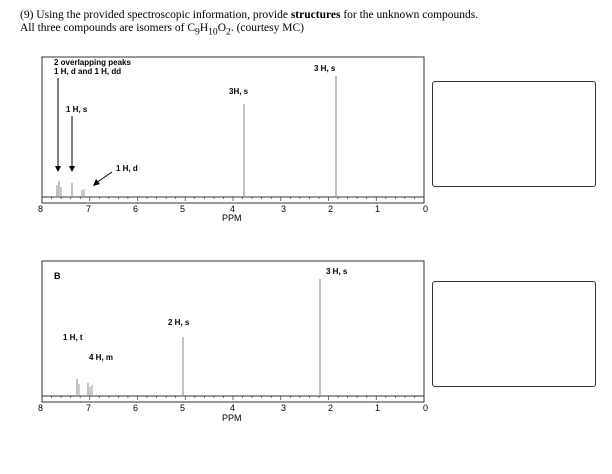 The image size is (612, 474). Describe the element at coordinates (87, 71) in the screenshot. I see `spectrum-a-annotation-d-dd: 1 H, d and 1 H, dd` at that location.